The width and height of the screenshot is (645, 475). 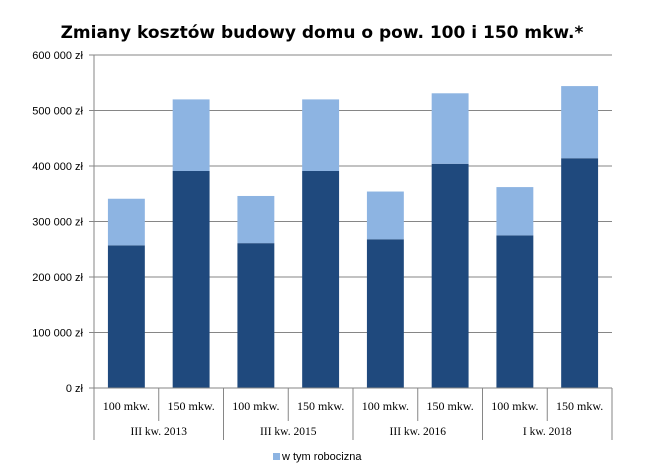 I want to click on y-tick-label: 0 zł, so click(x=75, y=389).